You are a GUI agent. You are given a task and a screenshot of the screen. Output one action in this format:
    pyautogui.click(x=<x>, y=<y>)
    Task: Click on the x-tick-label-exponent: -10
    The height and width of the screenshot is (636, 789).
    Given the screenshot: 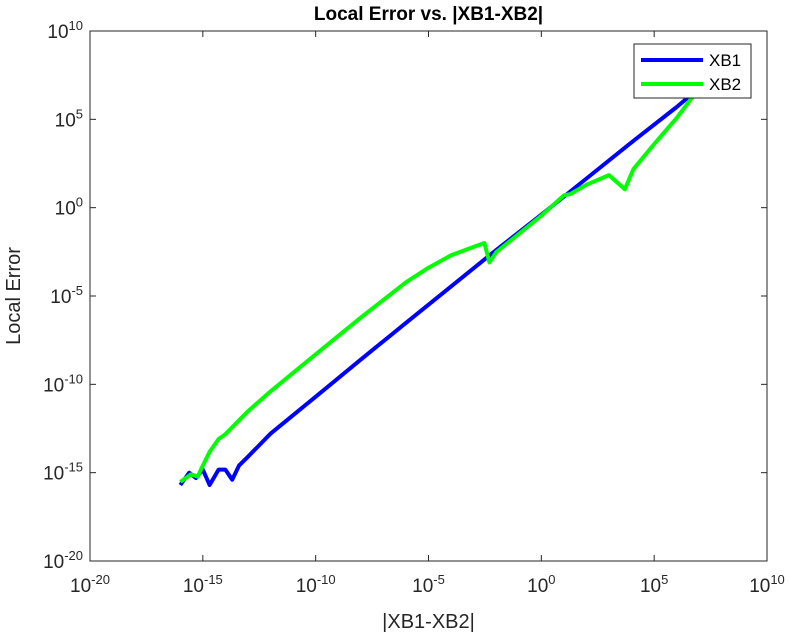 What is the action you would take?
    pyautogui.click(x=326, y=579)
    